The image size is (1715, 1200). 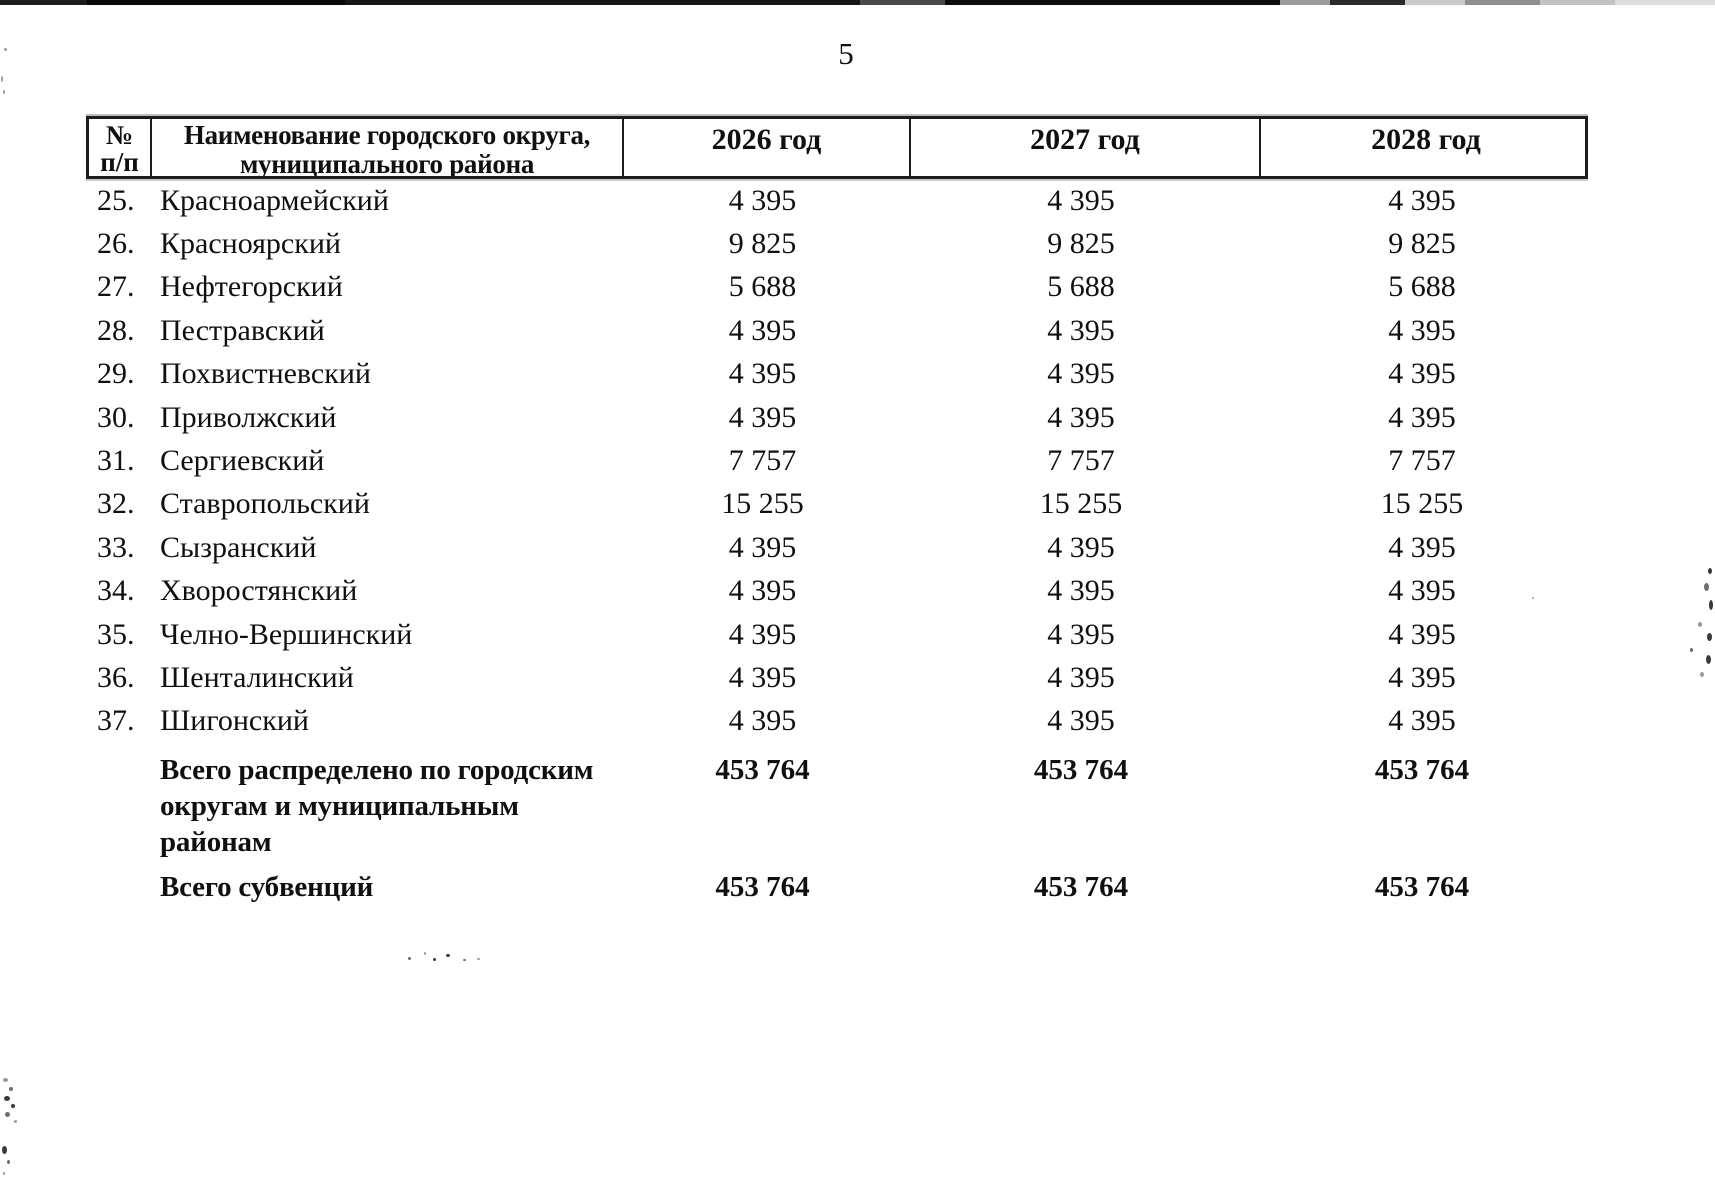 I want to click on table-row: 29. Похвистневский 4 395 4 395 4 395, so click(x=837, y=374).